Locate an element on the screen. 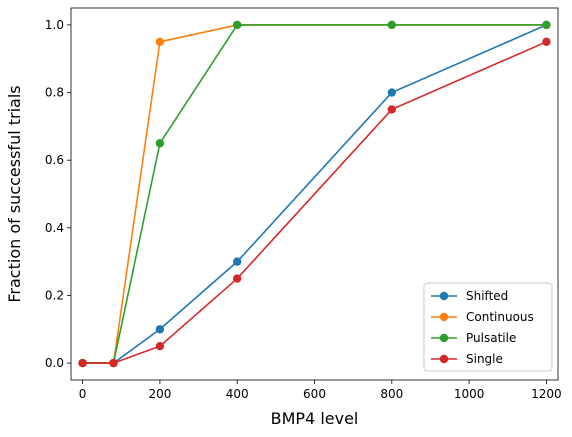  x-tick-label: 1200 is located at coordinates (546, 394).